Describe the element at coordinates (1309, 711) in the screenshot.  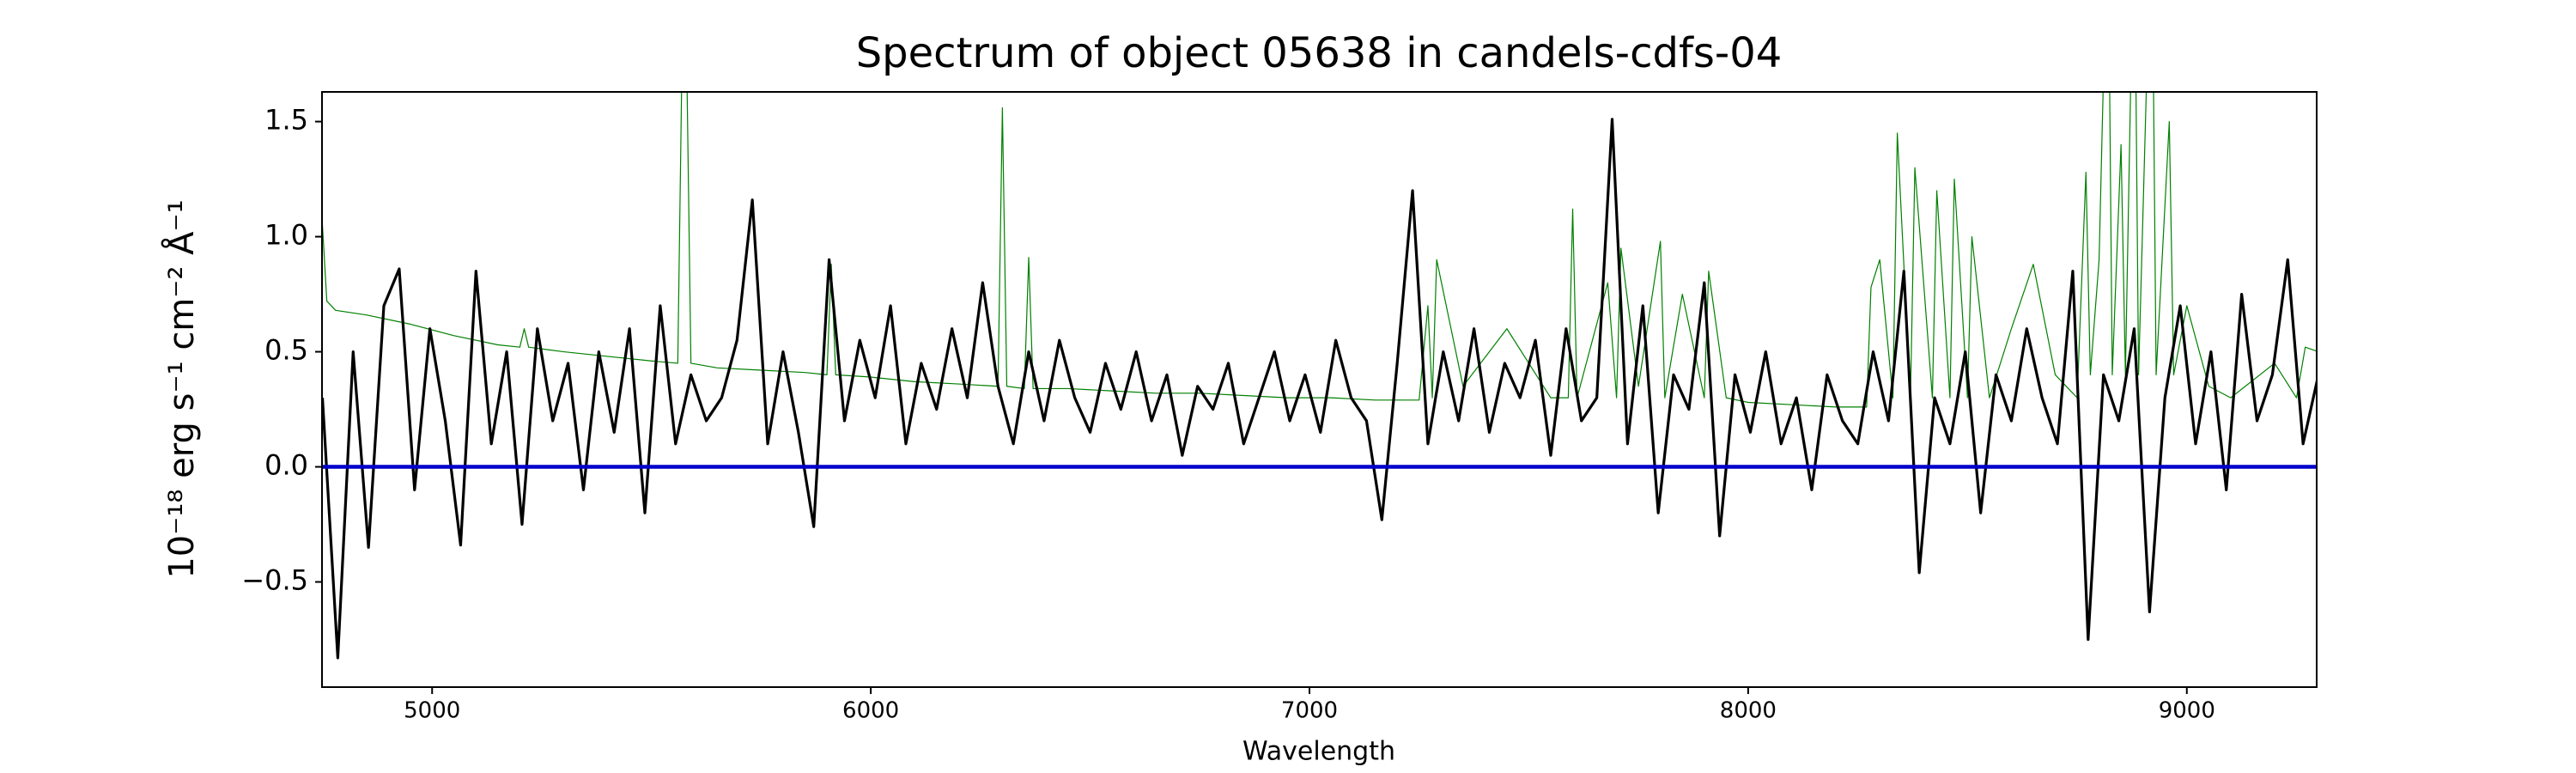
I see `x-tick-label: 7000` at that location.